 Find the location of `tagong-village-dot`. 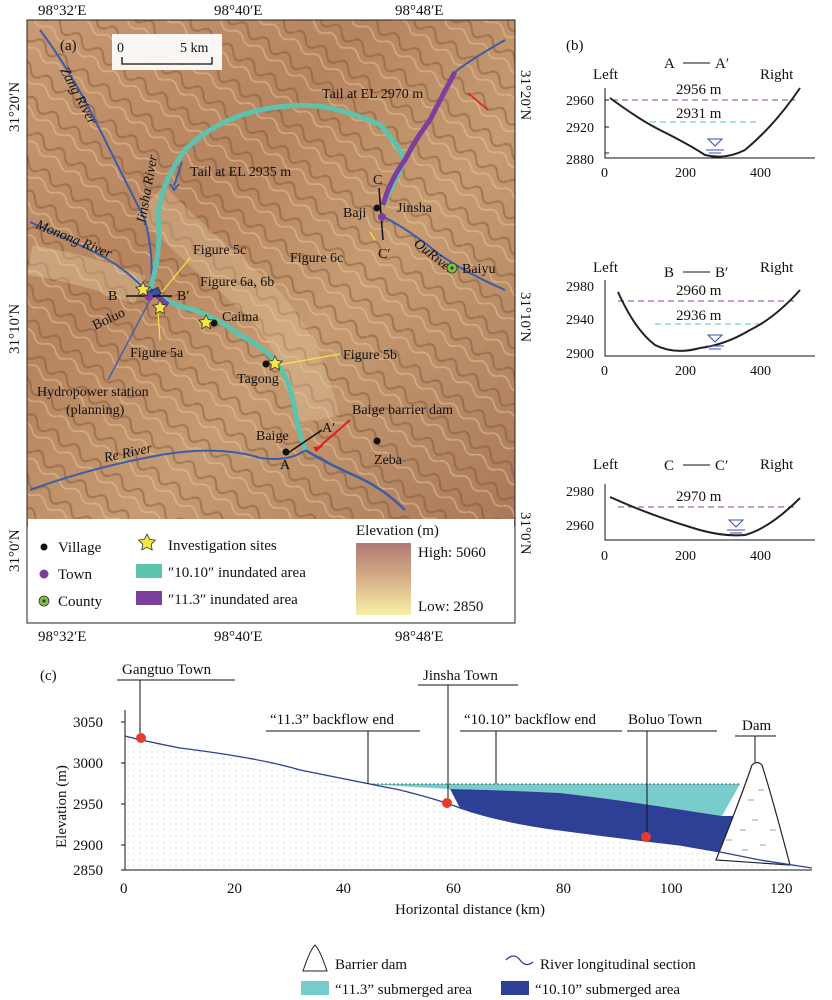

tagong-village-dot is located at coordinates (266, 364).